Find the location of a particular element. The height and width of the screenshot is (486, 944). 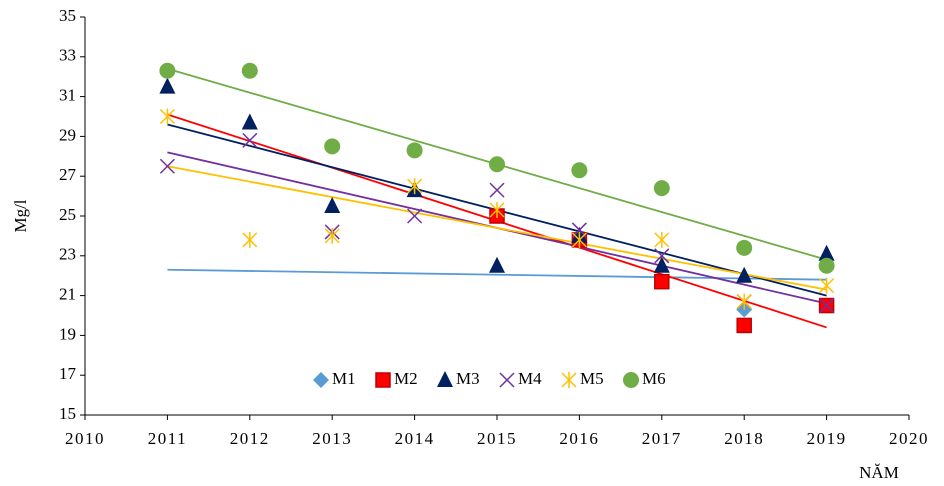

y-tick-label: 15 is located at coordinates (67, 413).